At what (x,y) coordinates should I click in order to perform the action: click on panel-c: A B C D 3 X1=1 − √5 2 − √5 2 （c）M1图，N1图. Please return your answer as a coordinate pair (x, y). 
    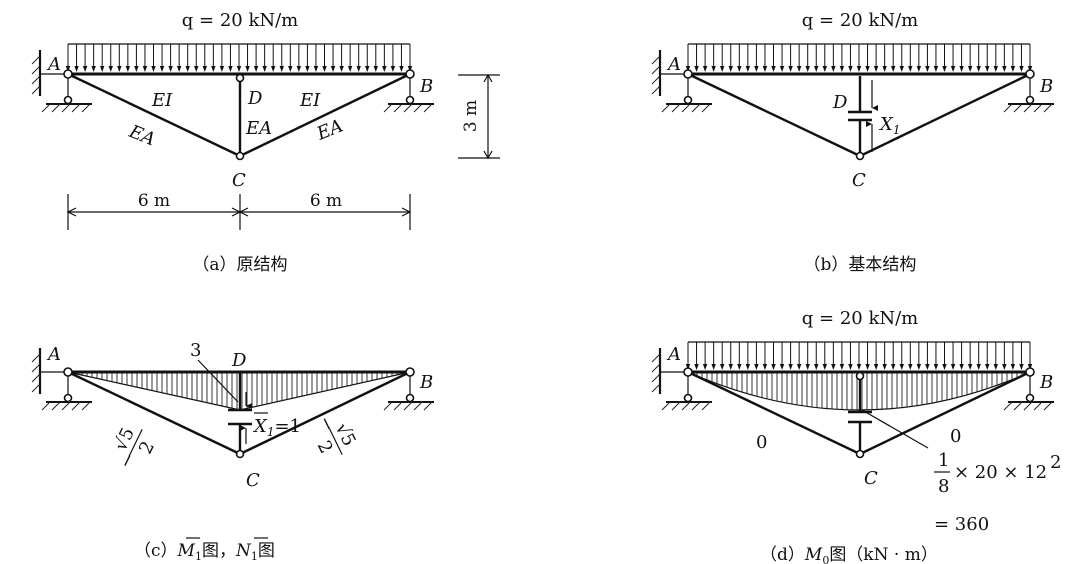
    Looking at the image, I should click on (232, 451).